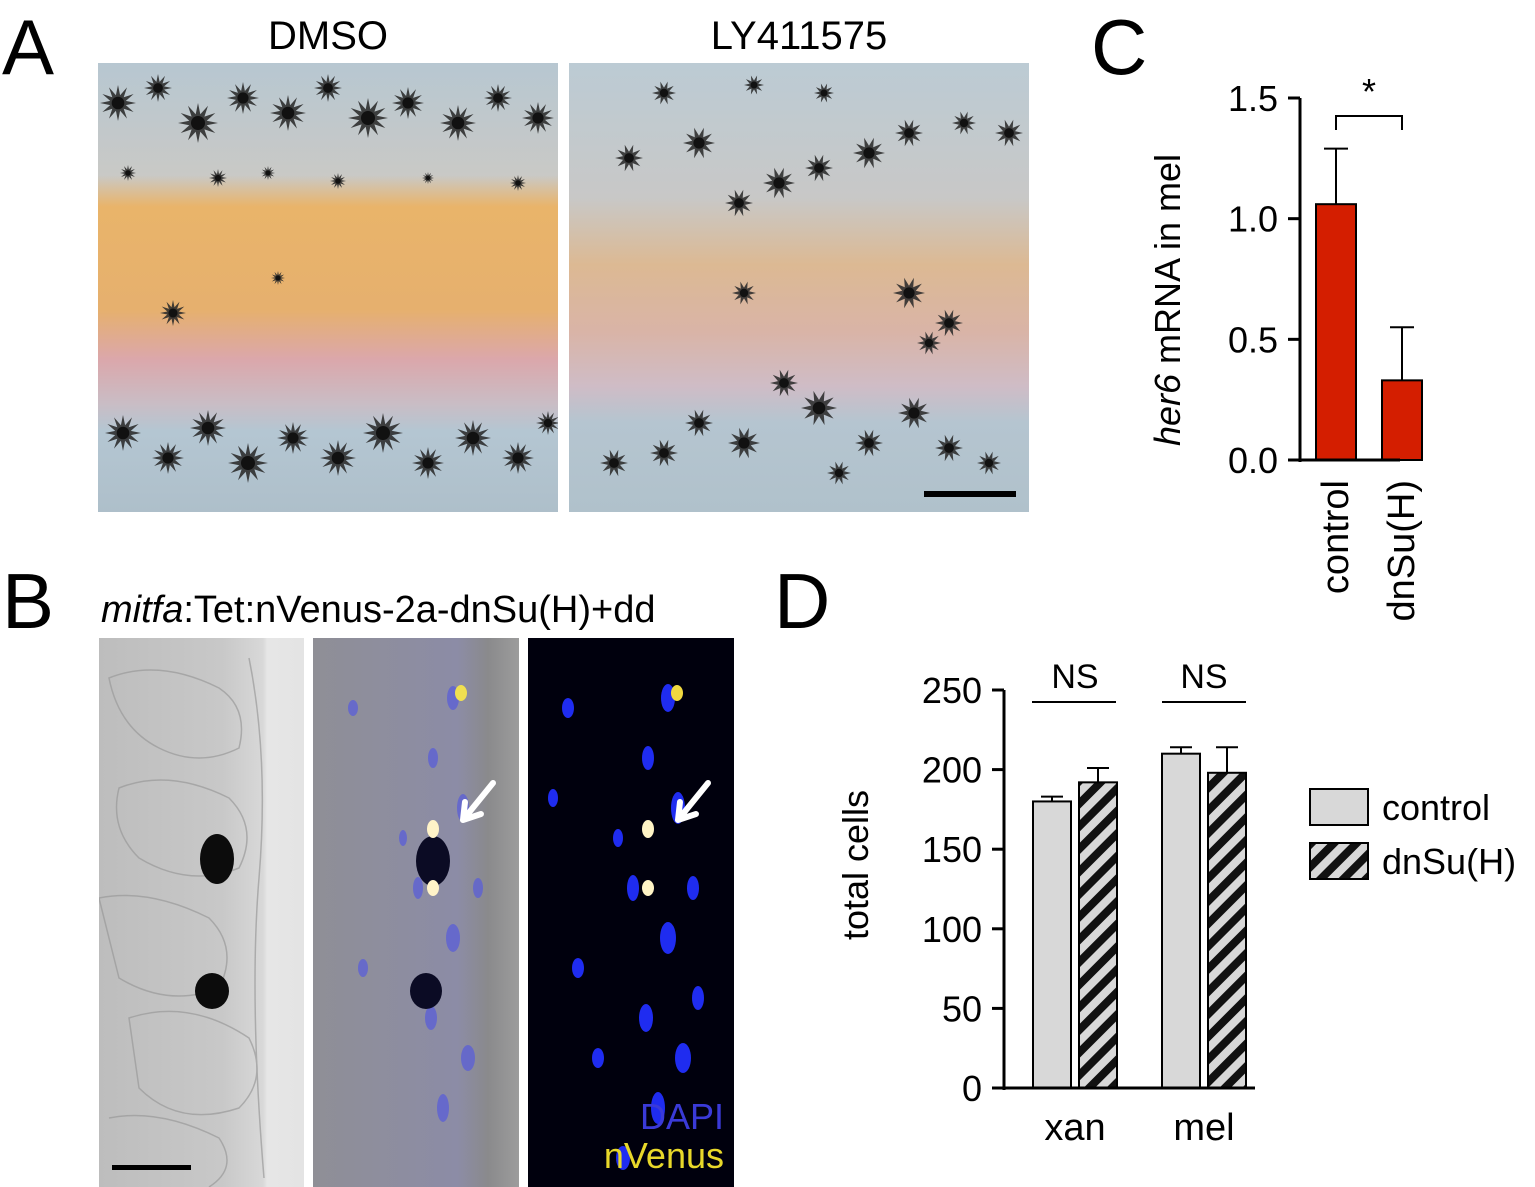  What do you see at coordinates (952, 929) in the screenshot?
I see `chart-d-ytick-label: 100` at bounding box center [952, 929].